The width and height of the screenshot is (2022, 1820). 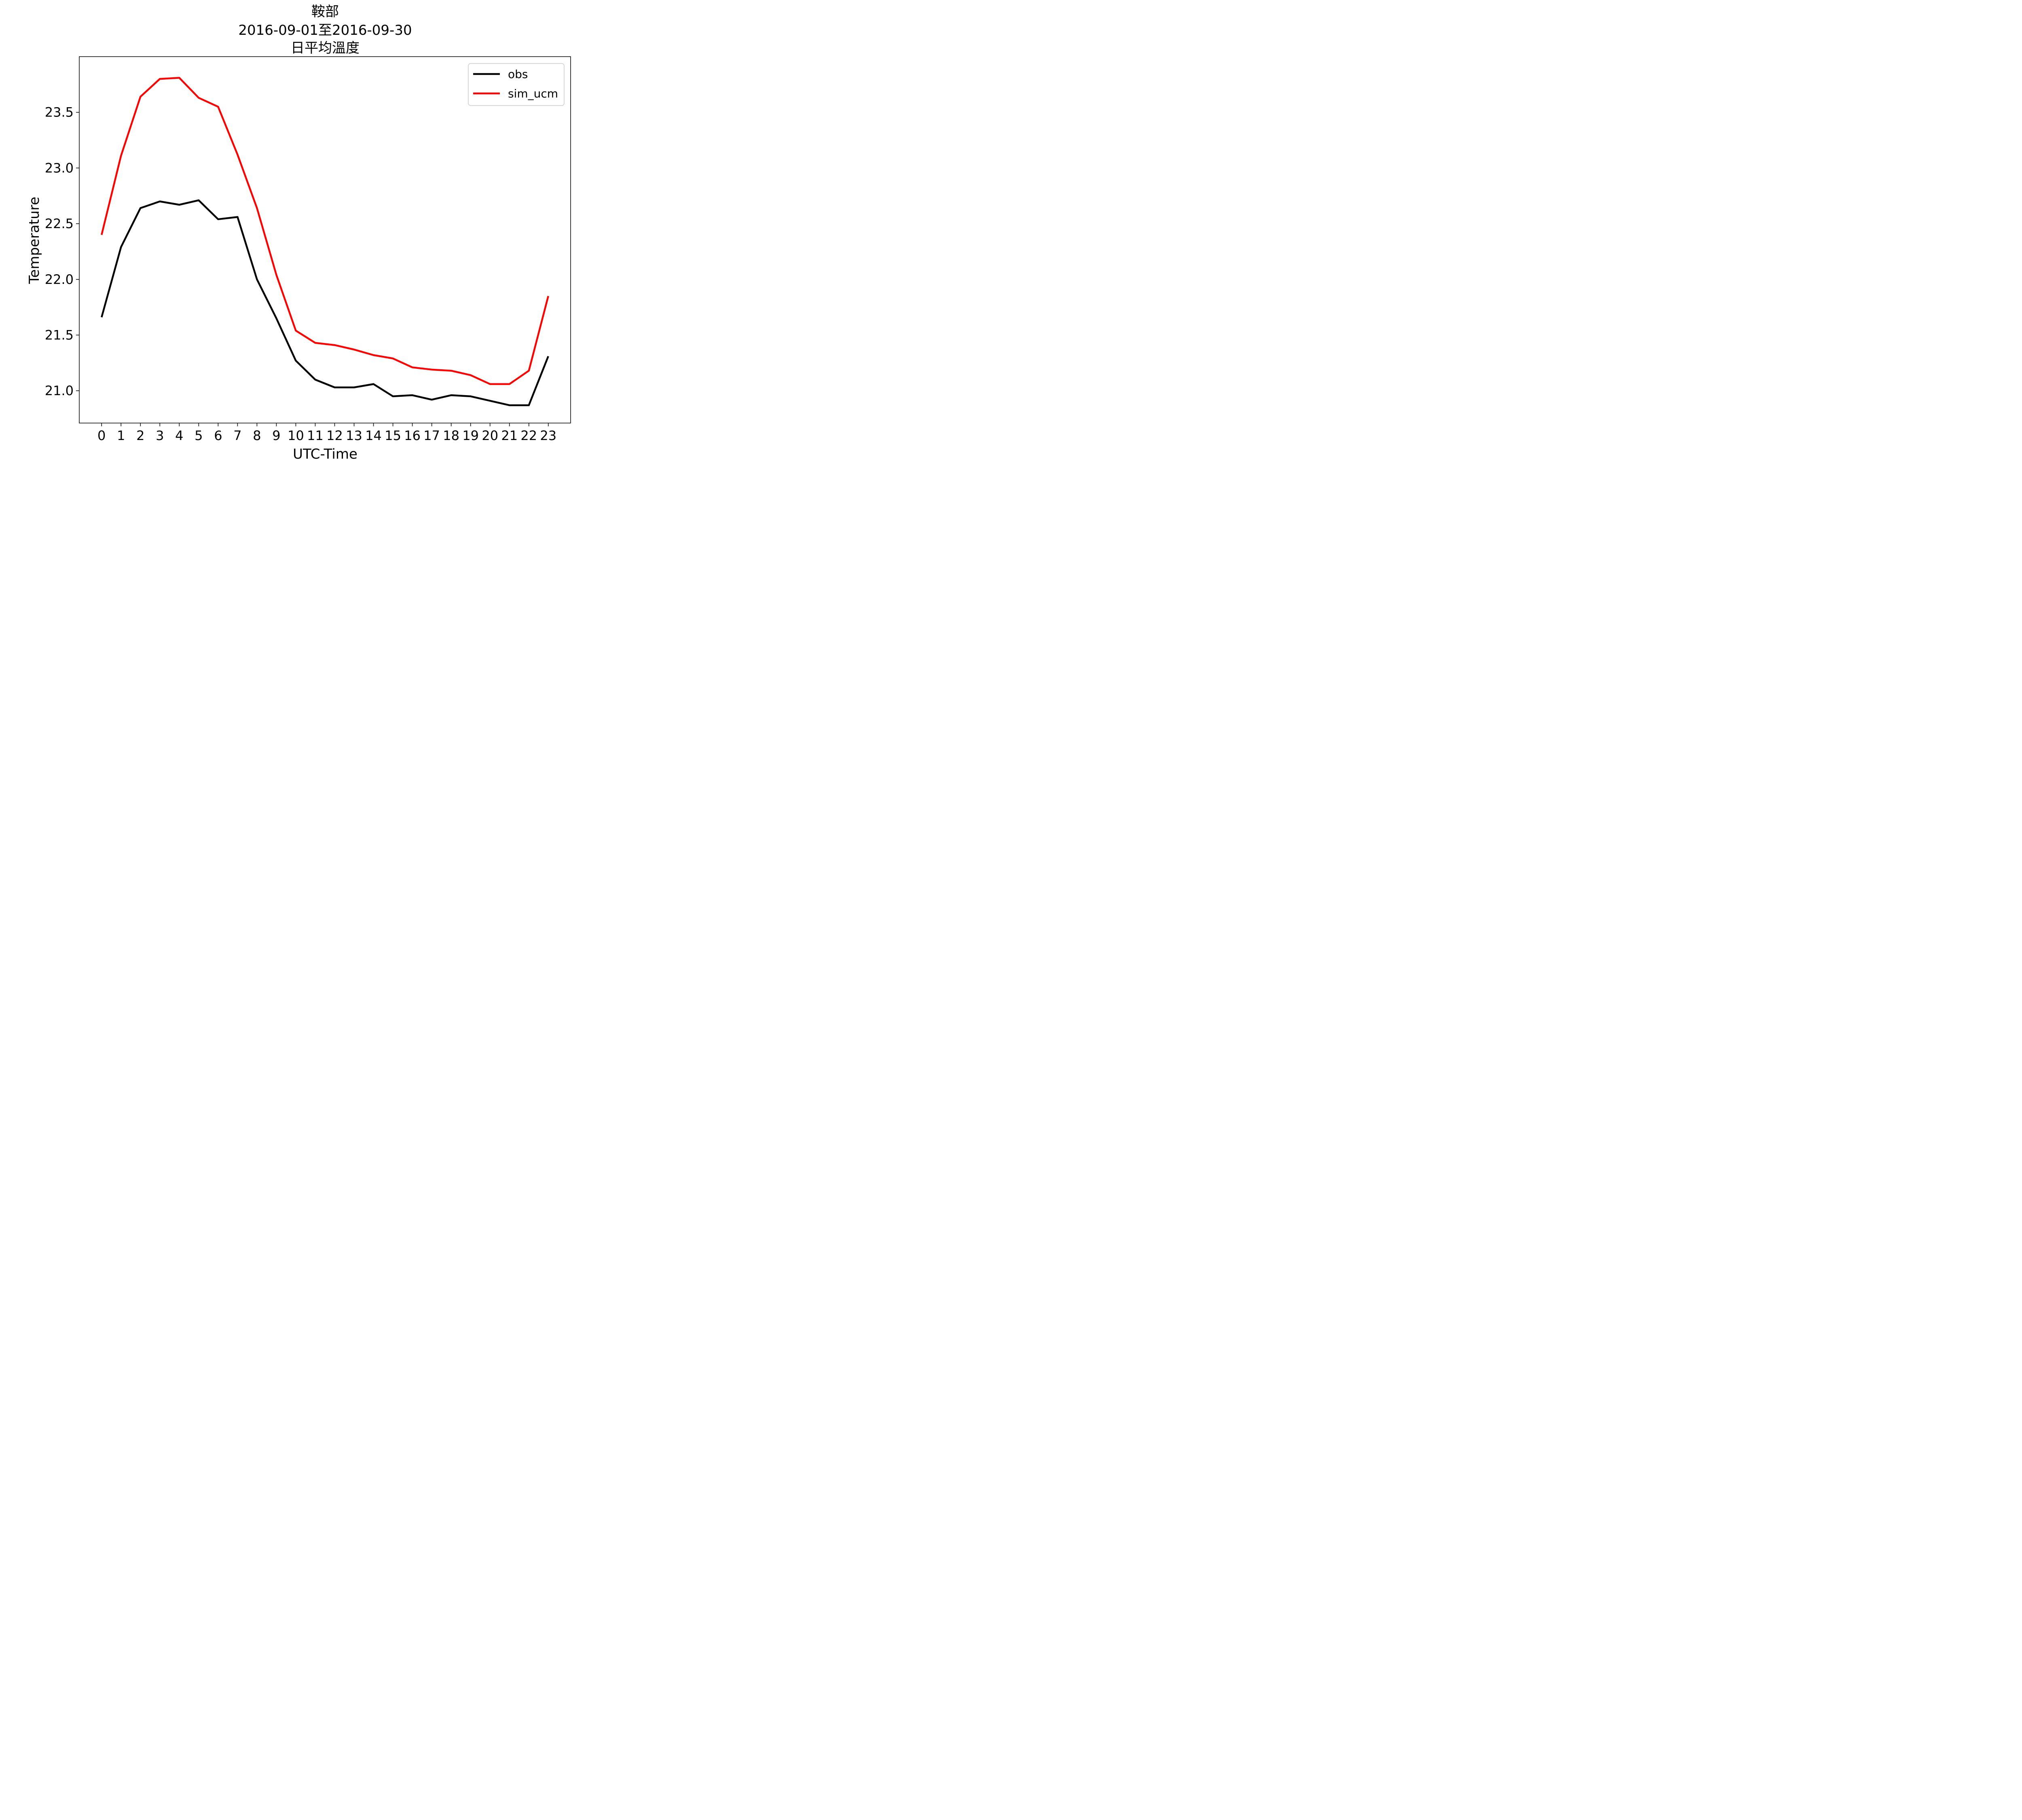 I want to click on x-axis-ticks: 0 1 2 3 4 5 6 7 8 9 10 11 12 13 14 15 16 17 18 19 20 21 22 23, so click(x=326, y=433).